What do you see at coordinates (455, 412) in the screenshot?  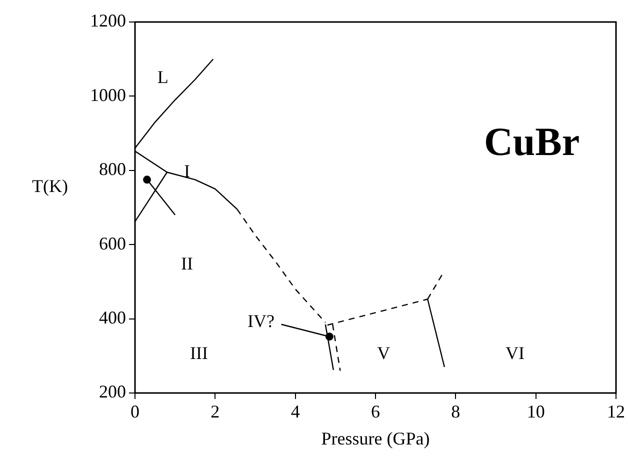 I see `x-tick-label: 8` at bounding box center [455, 412].